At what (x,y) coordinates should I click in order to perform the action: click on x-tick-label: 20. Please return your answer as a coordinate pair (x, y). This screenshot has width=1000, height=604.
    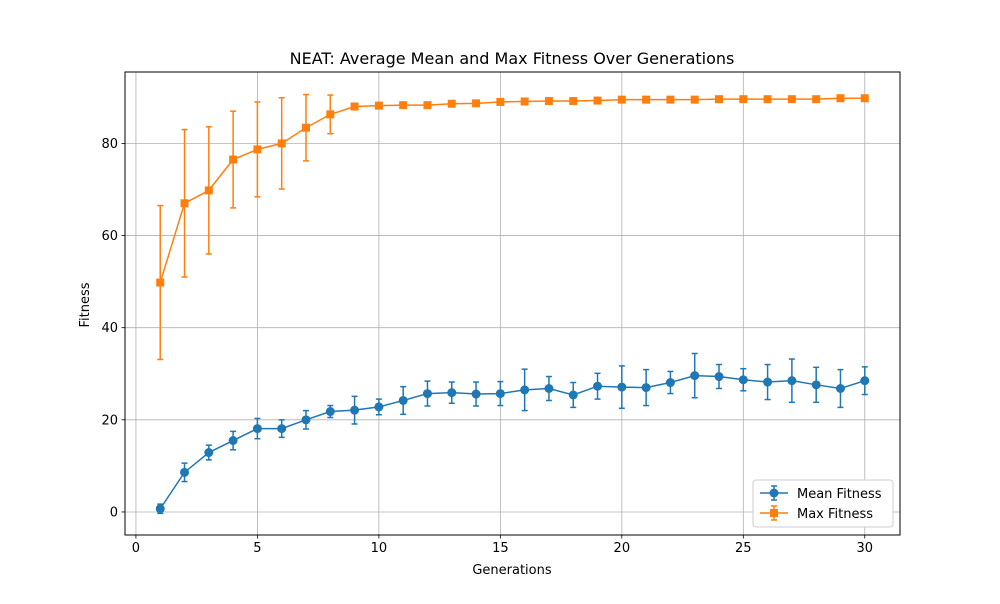
    Looking at the image, I should click on (622, 548).